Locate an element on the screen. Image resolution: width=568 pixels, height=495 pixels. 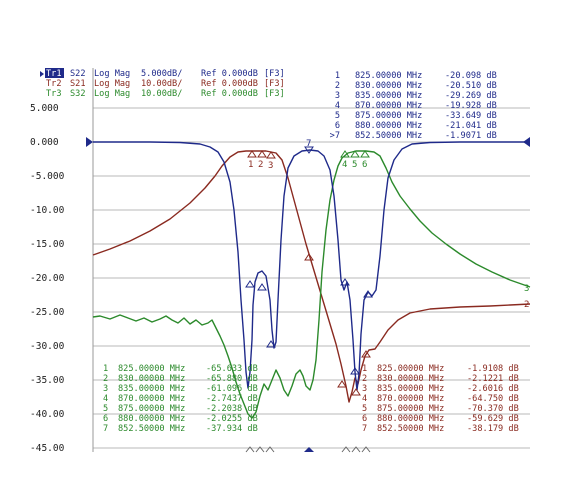
marker-value: -59.629 dB is located at coordinates (493, 419).